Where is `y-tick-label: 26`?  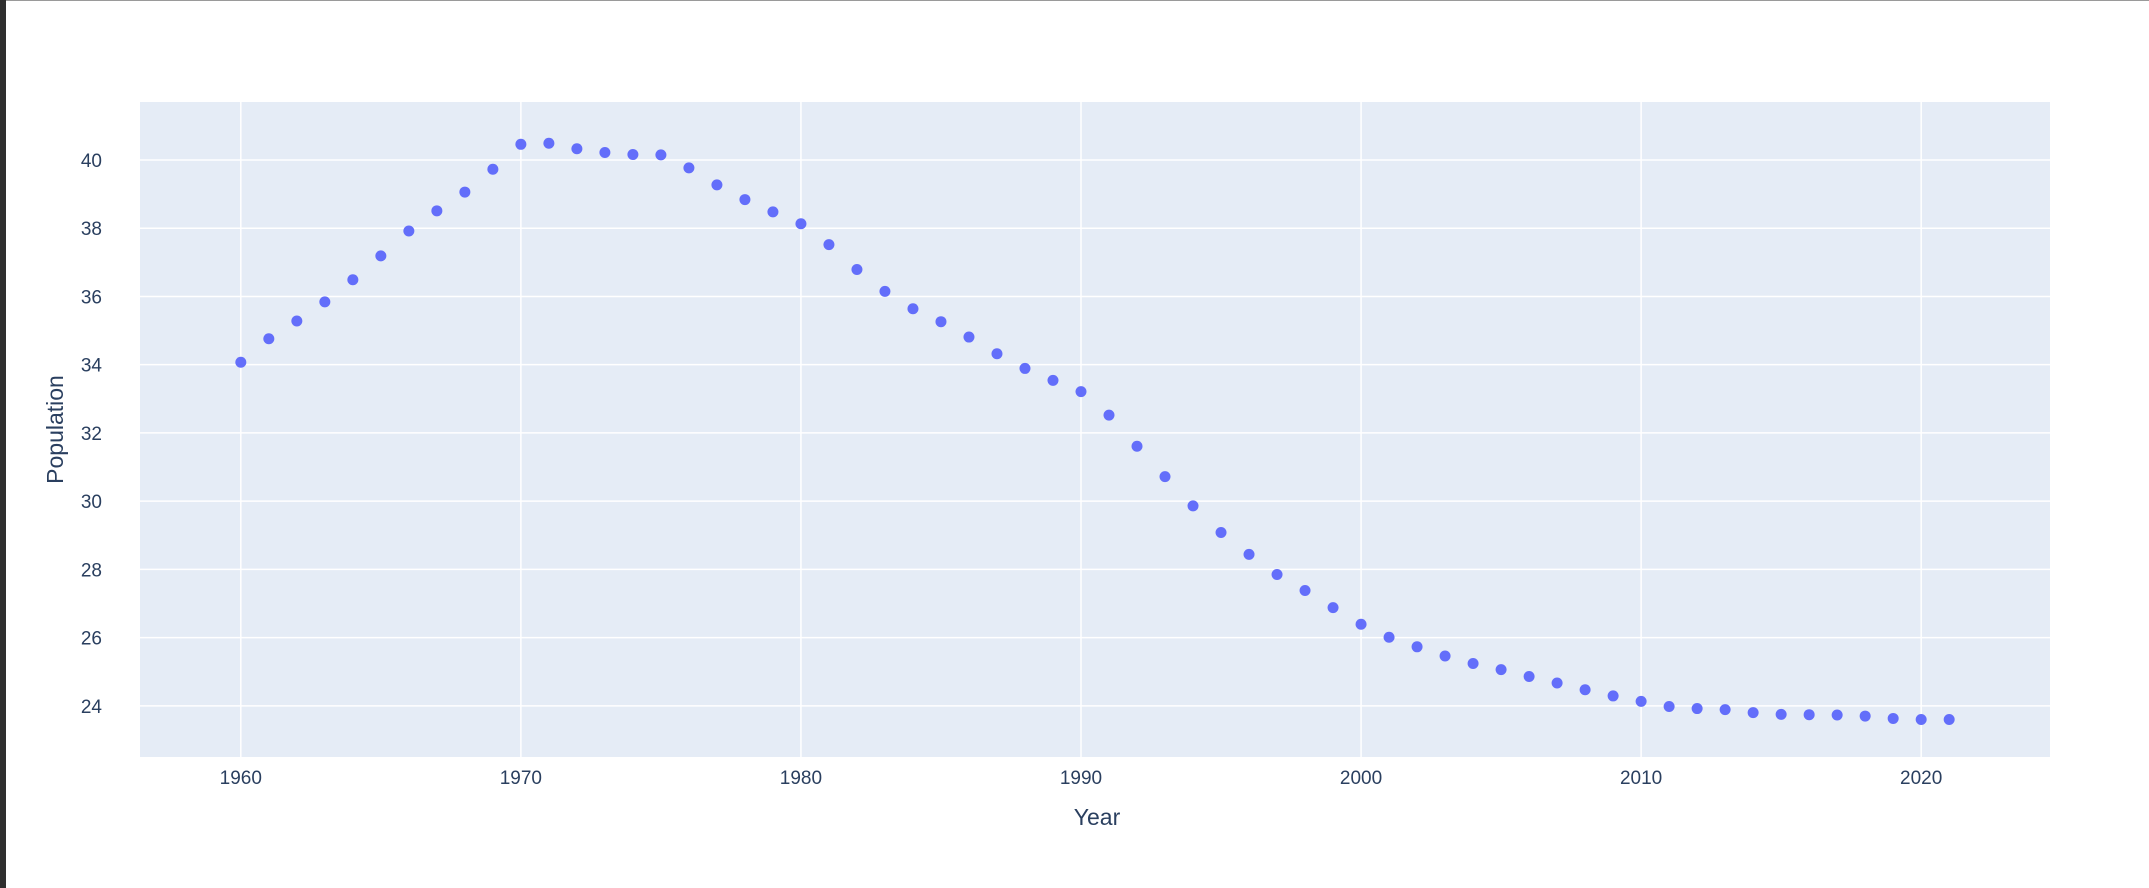
y-tick-label: 26 is located at coordinates (91, 639).